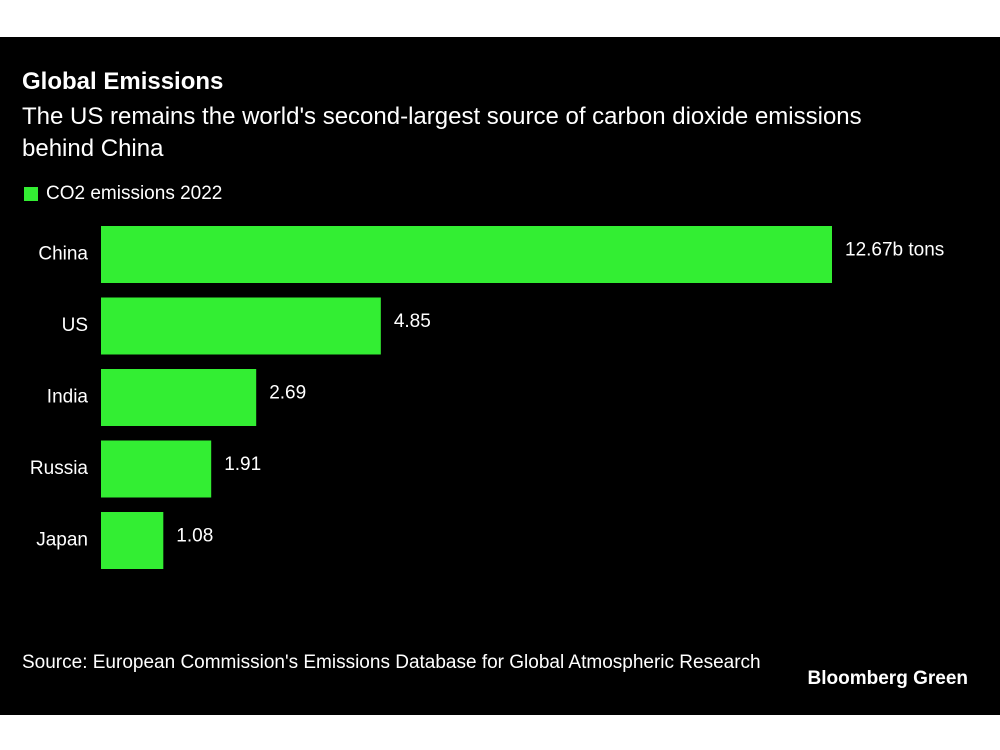 The width and height of the screenshot is (1000, 750). I want to click on category-label-russia: Russia, so click(59, 468).